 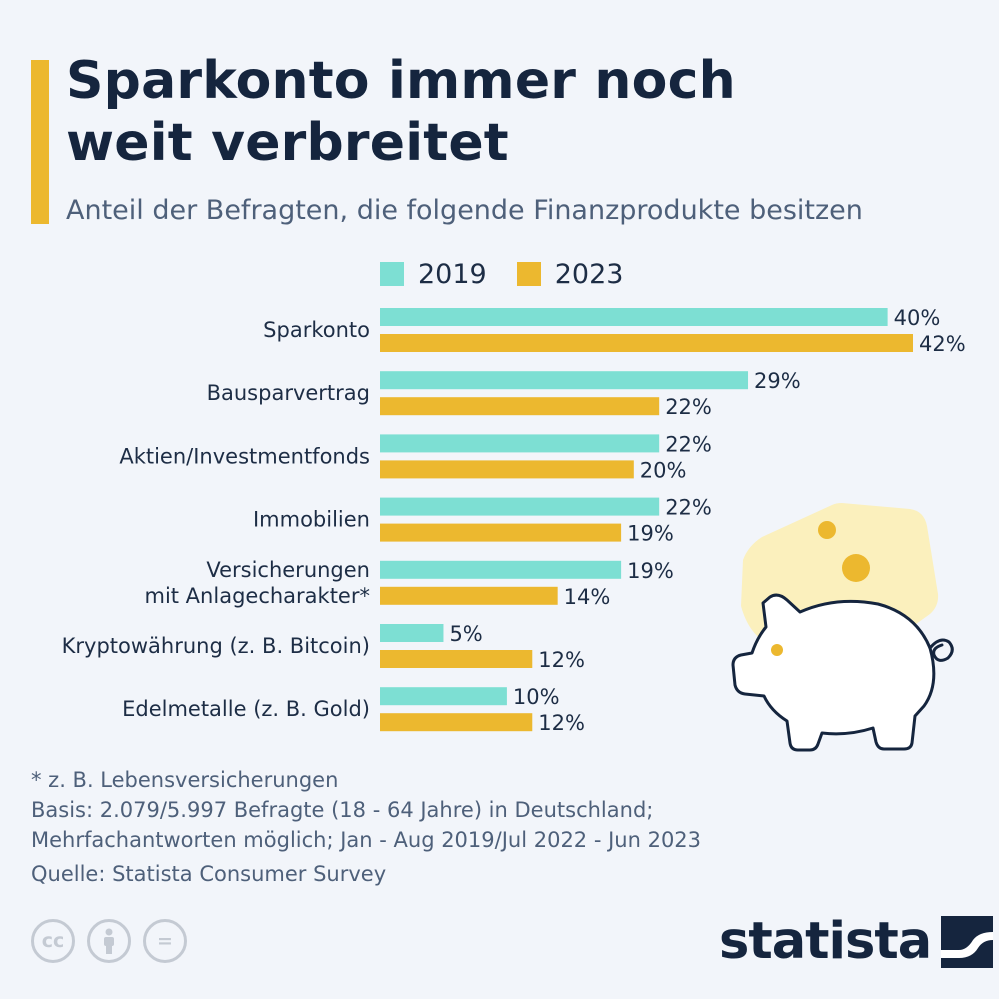 What do you see at coordinates (663, 470) in the screenshot?
I see `value-label-2023-2: 20%` at bounding box center [663, 470].